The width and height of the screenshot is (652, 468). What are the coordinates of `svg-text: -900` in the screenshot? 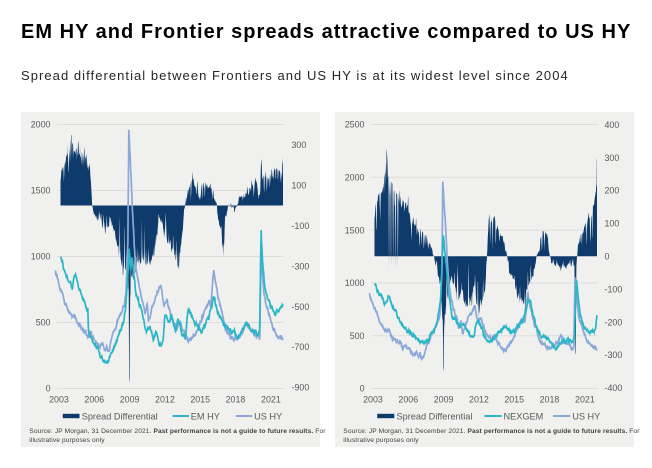 It's located at (301, 388).